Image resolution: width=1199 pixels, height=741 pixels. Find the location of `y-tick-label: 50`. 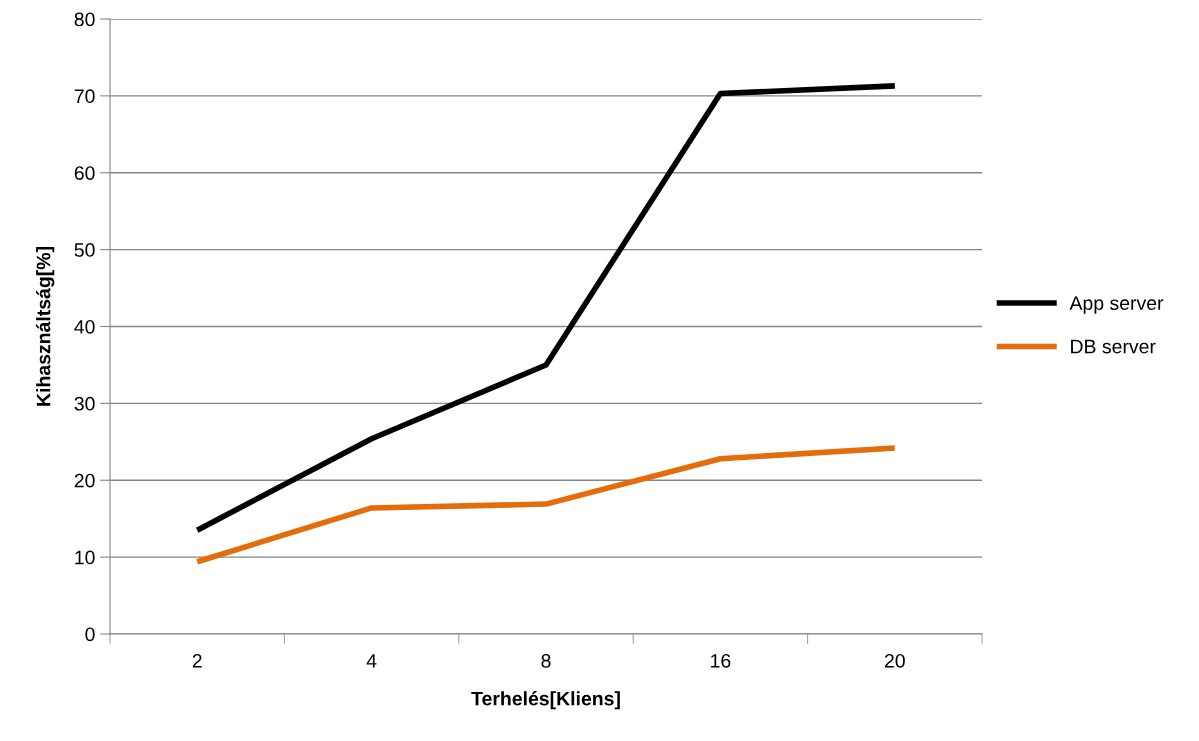

y-tick-label: 50 is located at coordinates (84, 250).